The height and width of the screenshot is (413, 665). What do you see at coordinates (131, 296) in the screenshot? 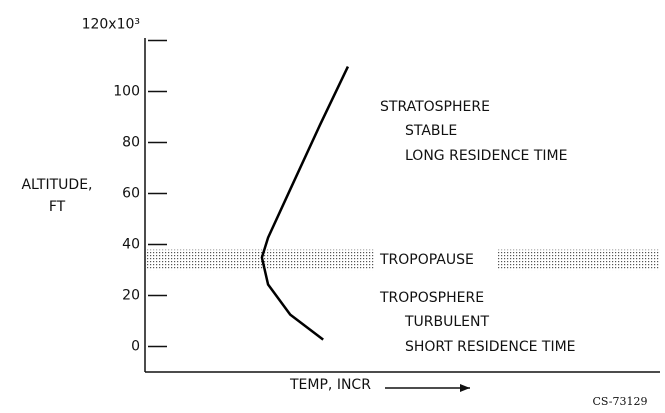
I see `y-tick-label: 20` at bounding box center [131, 296].